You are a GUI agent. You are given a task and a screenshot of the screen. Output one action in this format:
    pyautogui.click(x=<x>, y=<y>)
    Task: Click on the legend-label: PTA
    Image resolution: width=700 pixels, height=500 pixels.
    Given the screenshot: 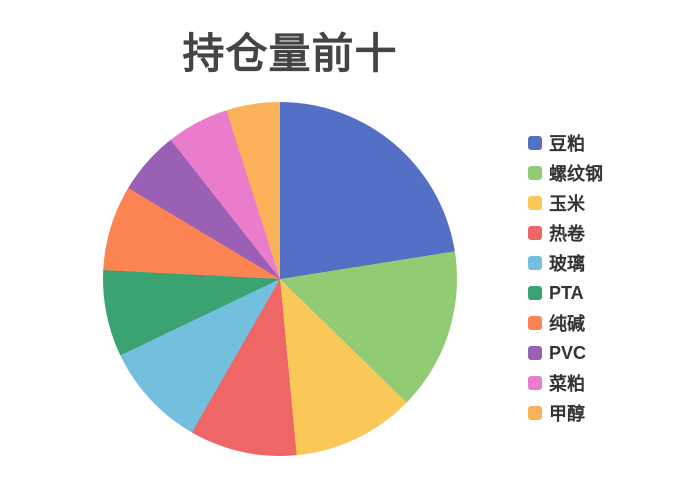 What is the action you would take?
    pyautogui.click(x=566, y=292)
    